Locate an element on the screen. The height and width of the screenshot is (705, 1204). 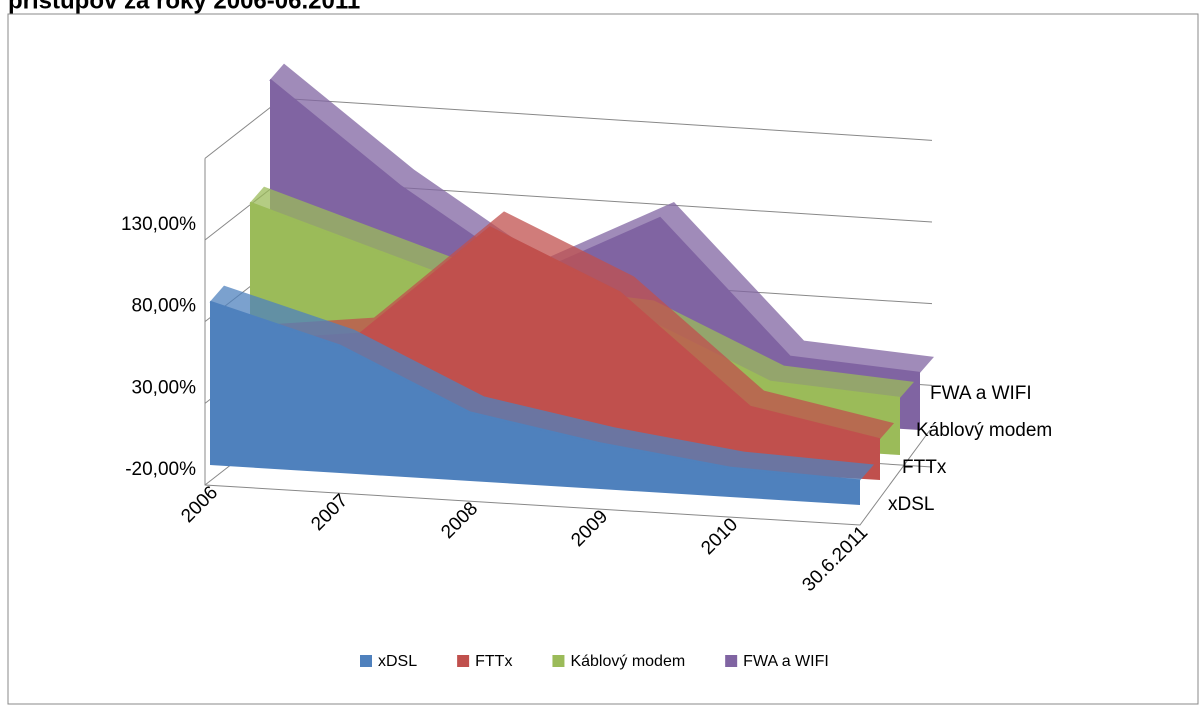
legend-label: Káblový modem is located at coordinates (627, 661).